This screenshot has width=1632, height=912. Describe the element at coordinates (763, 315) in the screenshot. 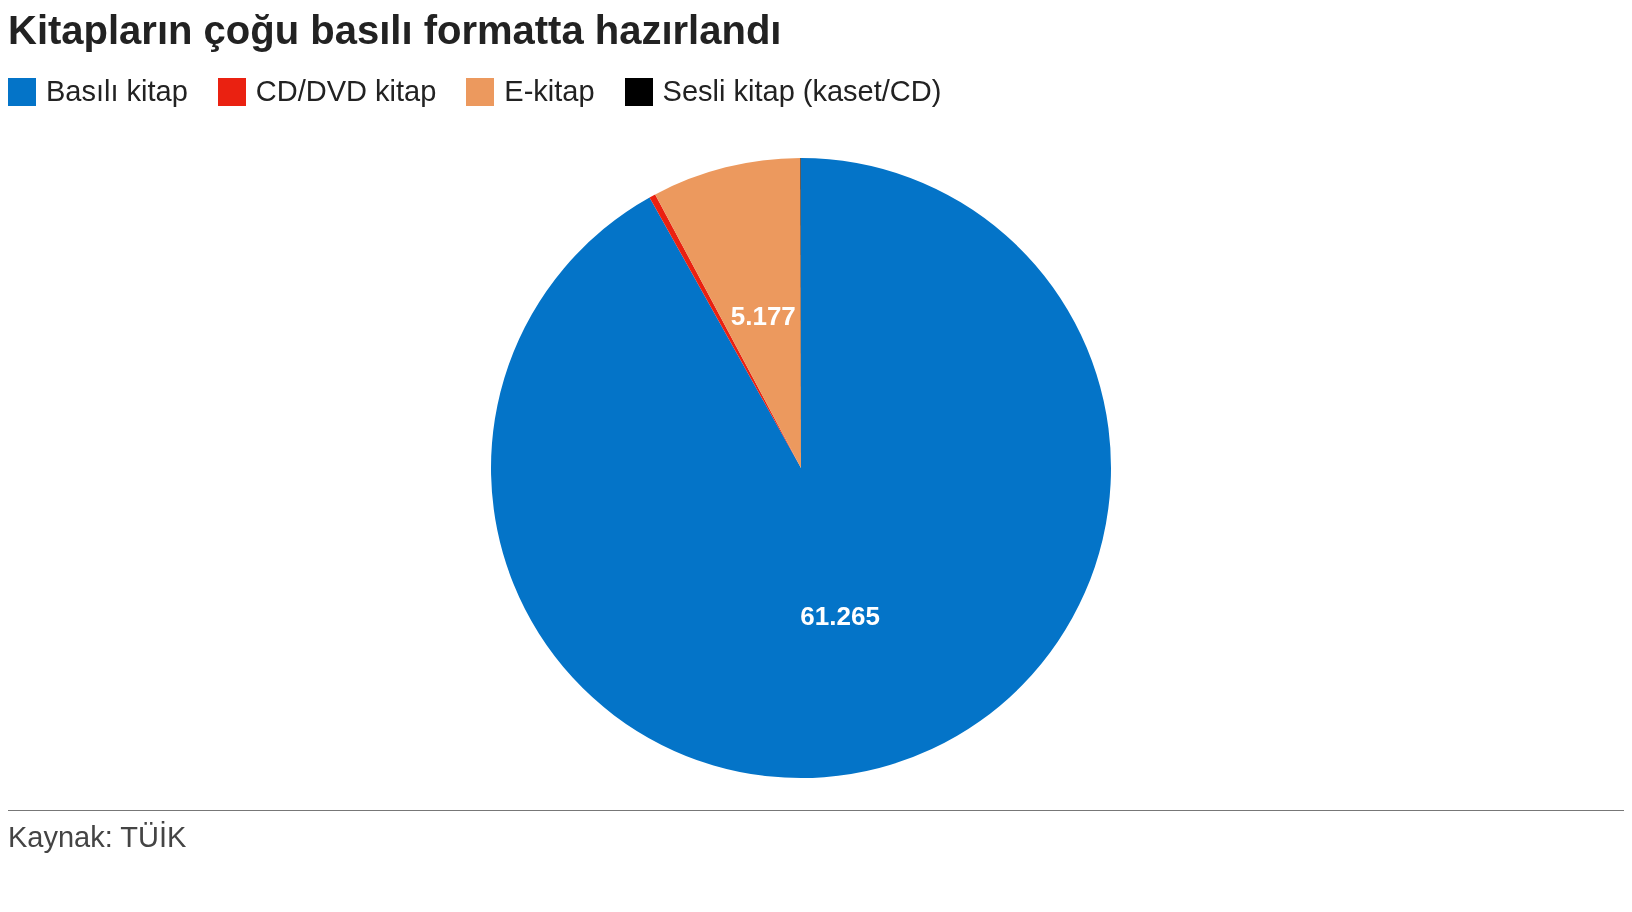

I see `data-label: 5.177` at that location.